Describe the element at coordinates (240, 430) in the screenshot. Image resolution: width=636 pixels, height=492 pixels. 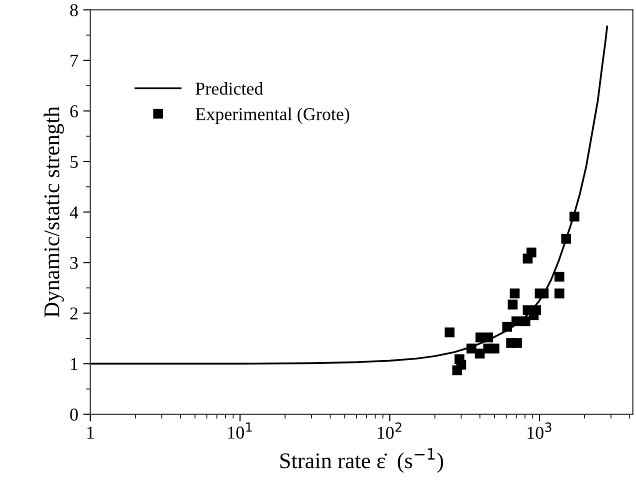
I see `x-tick-label: 10$^{1}$` at that location.